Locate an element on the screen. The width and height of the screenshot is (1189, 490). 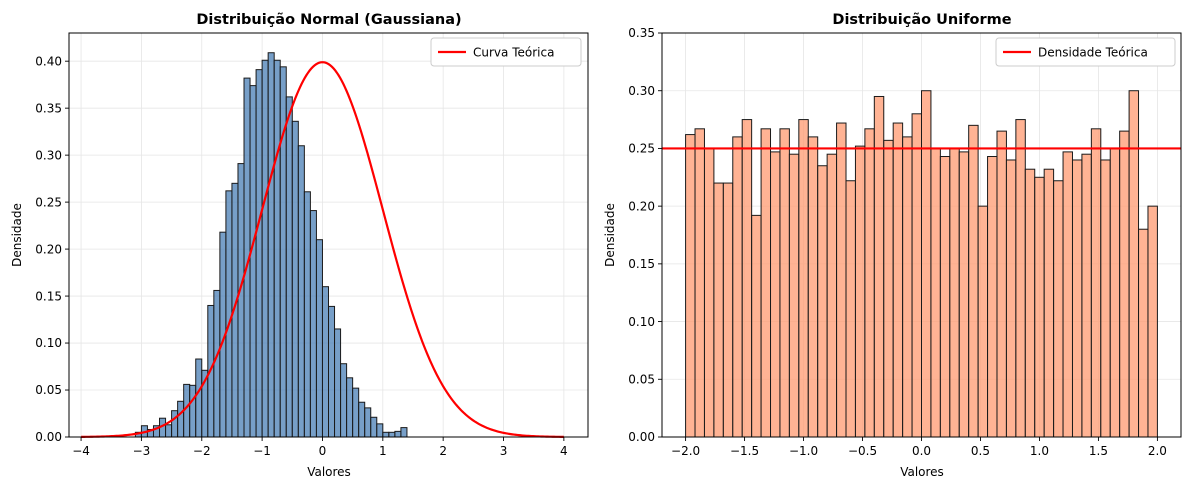
uniform-ytick-label-3: 0.15 is located at coordinates (641, 264).